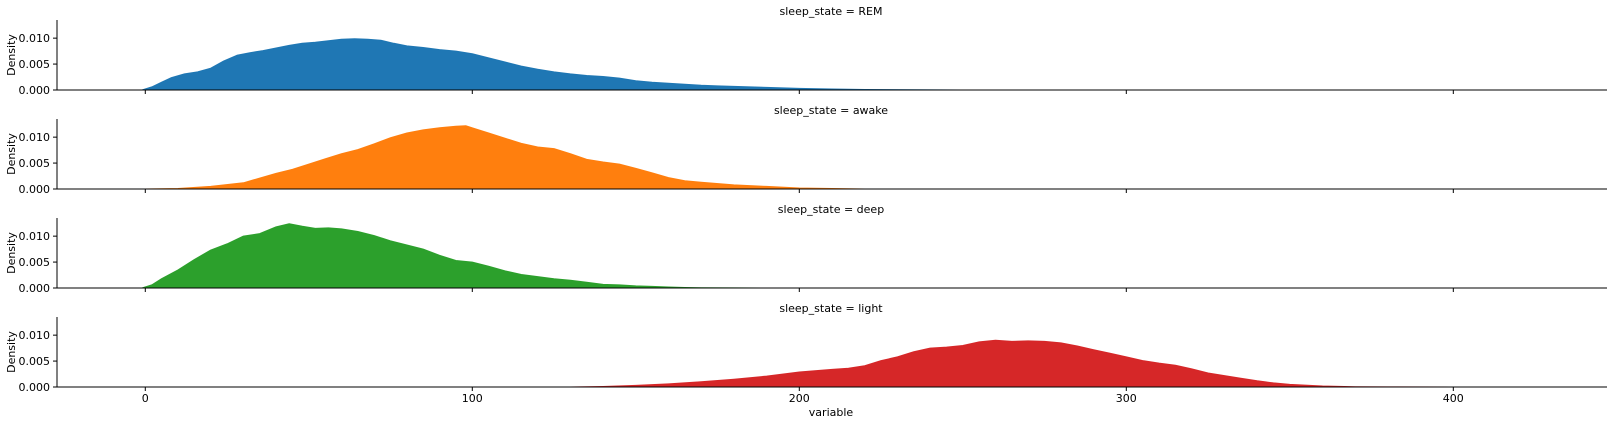  Describe the element at coordinates (831, 308) in the screenshot. I see `panel-title: sleep_state = light` at that location.